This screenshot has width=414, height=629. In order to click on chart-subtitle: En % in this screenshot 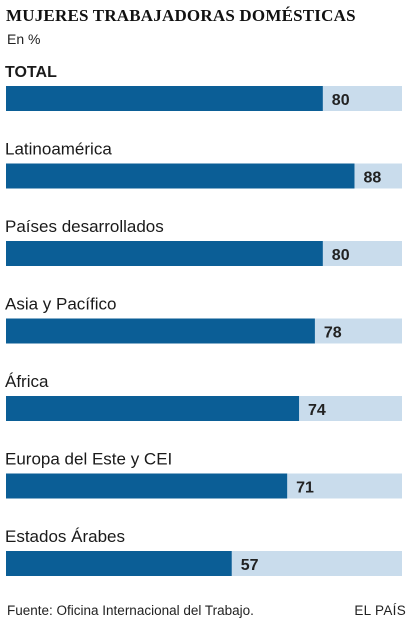, I will do `click(24, 39)`.